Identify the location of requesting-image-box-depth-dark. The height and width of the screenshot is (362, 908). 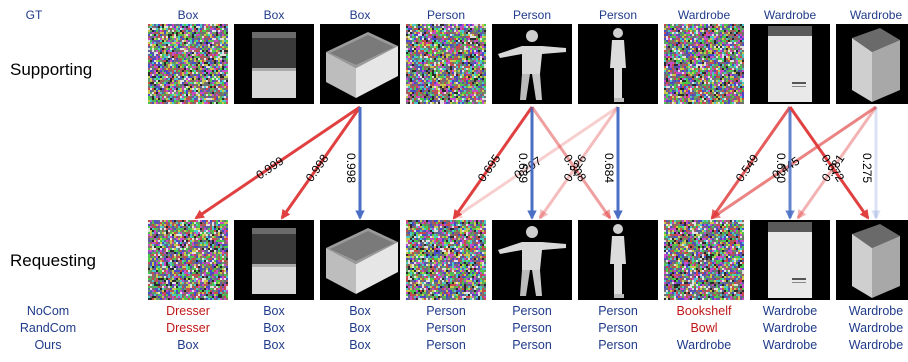
(274, 260).